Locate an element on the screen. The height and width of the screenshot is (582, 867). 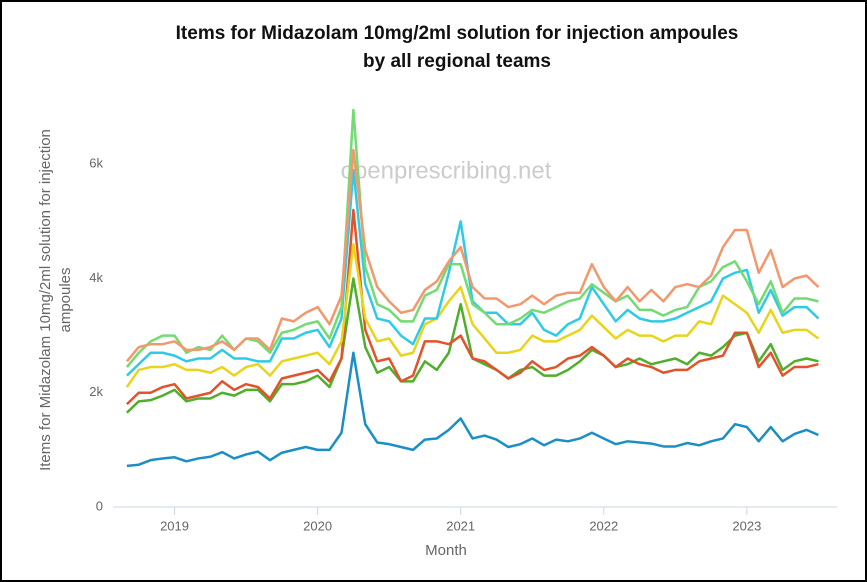
watermark: openprescribing.net is located at coordinates (446, 170).